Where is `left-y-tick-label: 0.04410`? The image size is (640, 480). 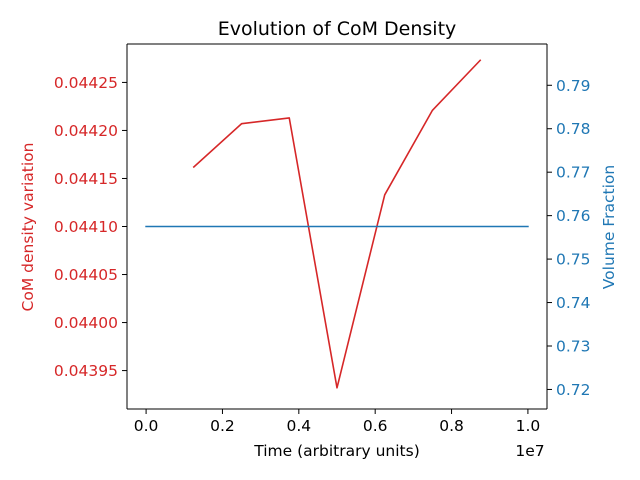
left-y-tick-label: 0.04410 is located at coordinates (86, 227).